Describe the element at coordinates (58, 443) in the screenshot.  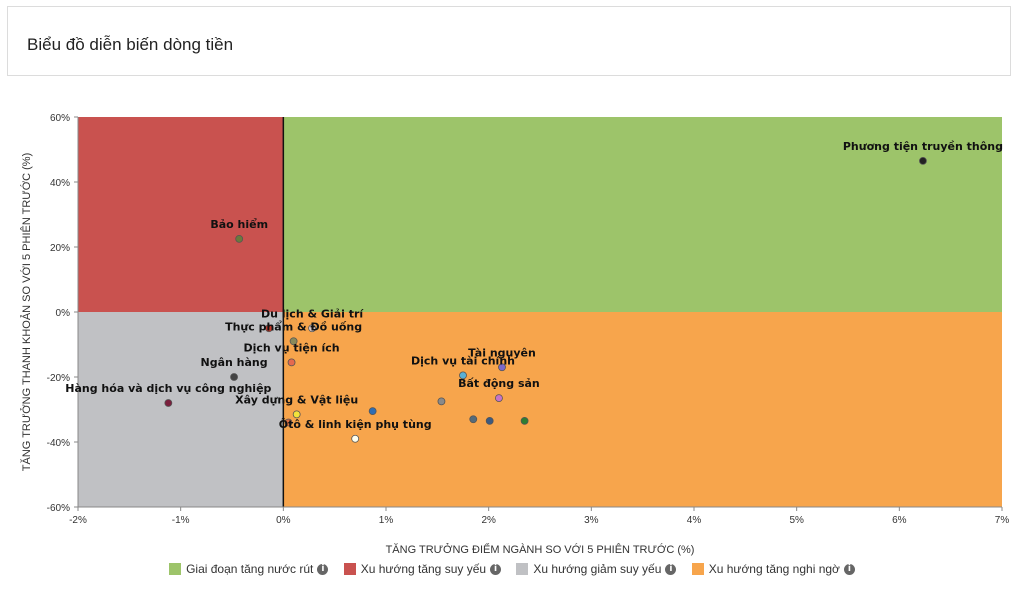
I see `y-tick-label: -40%` at that location.